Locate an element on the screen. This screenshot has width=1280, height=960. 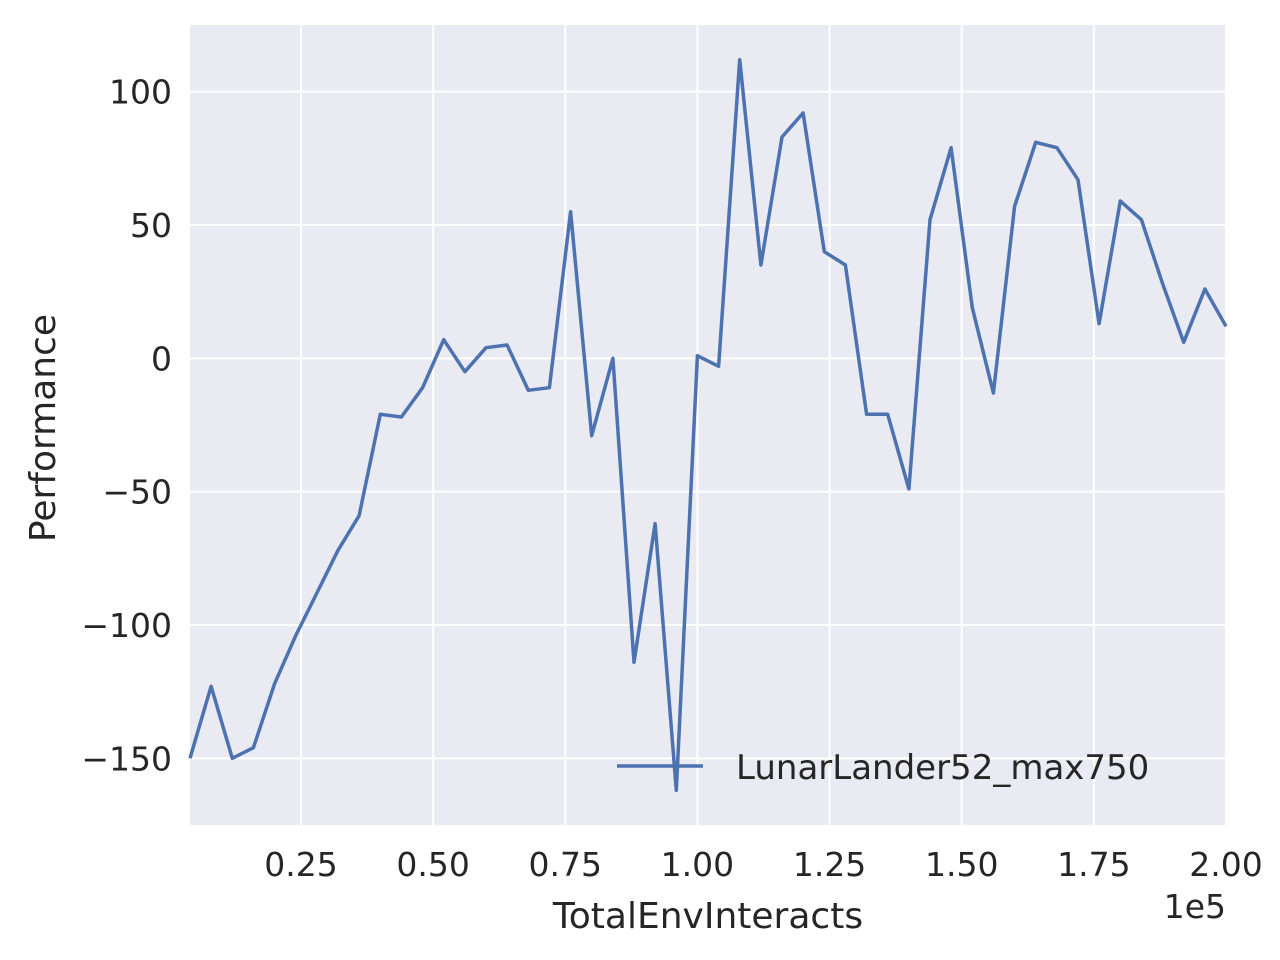
x-tick-label: 1.75 is located at coordinates (1093, 864).